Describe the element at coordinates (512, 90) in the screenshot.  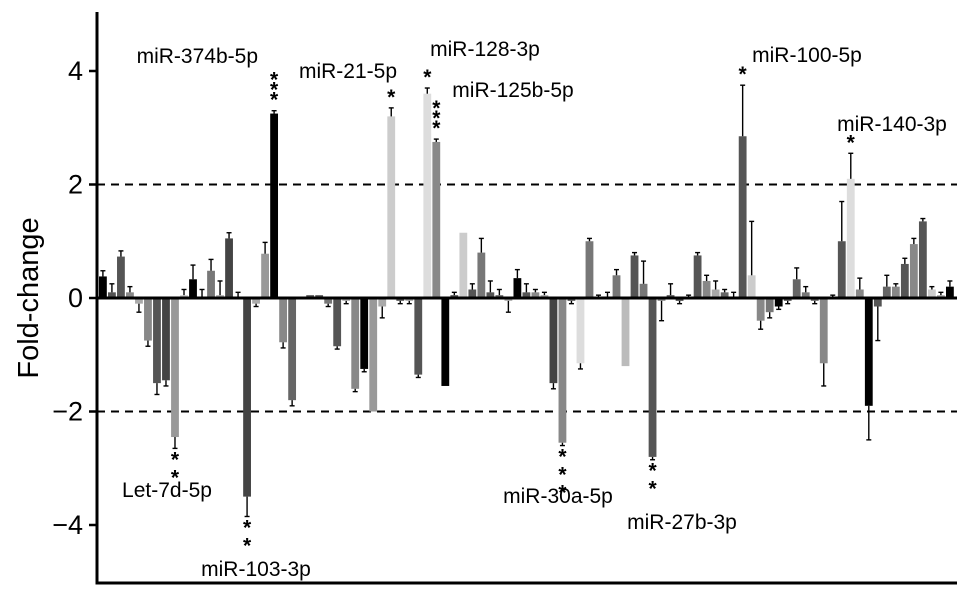
I see `annotation-label: miR-125b-5p` at that location.